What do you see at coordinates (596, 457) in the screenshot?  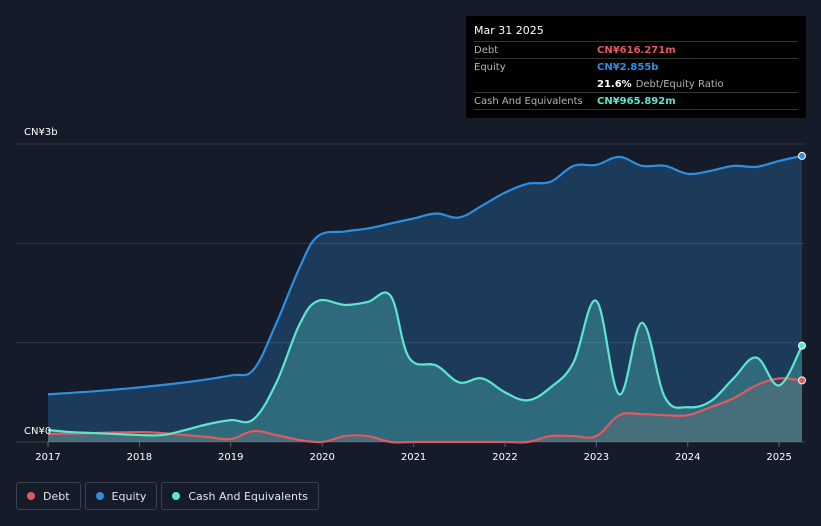 I see `x-tick-label-2023: 2023` at bounding box center [596, 457].